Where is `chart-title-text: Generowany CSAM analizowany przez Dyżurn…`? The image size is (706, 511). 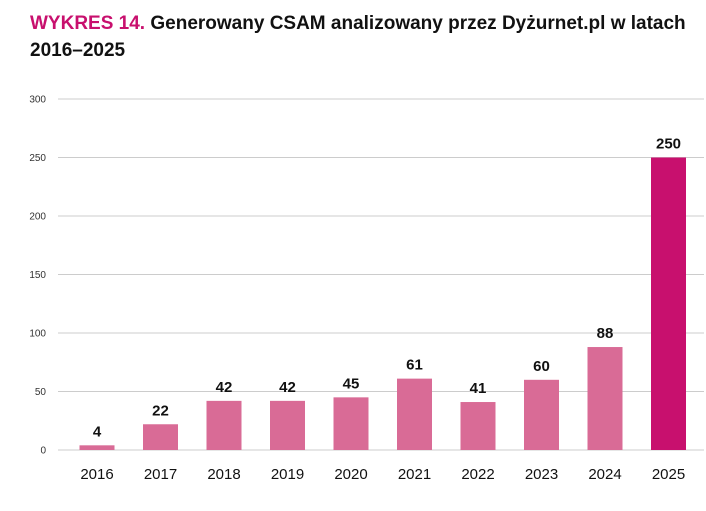 chart-title-text: Generowany CSAM analizowany przez Dyżurn… is located at coordinates (358, 37).